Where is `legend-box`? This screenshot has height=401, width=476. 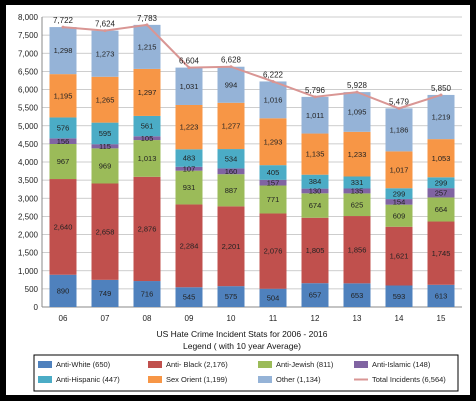
legend-box is located at coordinates (246, 373).